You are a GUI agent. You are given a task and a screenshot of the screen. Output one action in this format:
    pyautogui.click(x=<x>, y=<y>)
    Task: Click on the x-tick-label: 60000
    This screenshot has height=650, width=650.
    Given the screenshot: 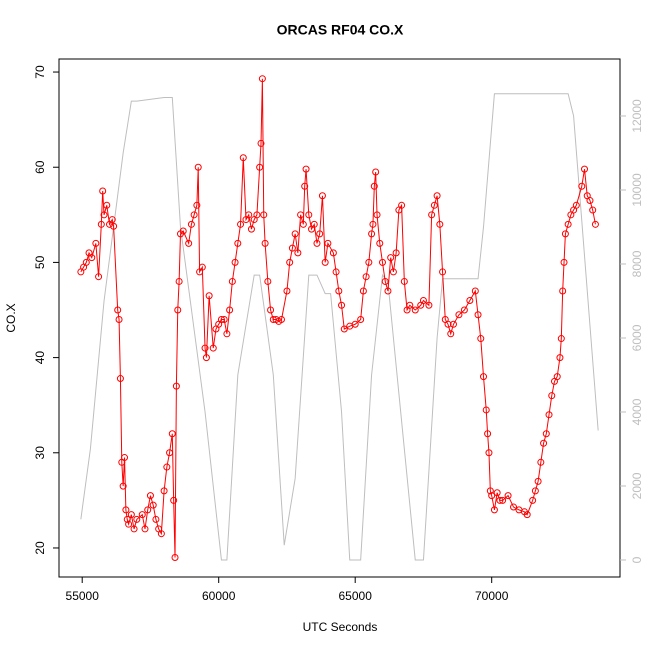 What is the action you would take?
    pyautogui.click(x=219, y=596)
    